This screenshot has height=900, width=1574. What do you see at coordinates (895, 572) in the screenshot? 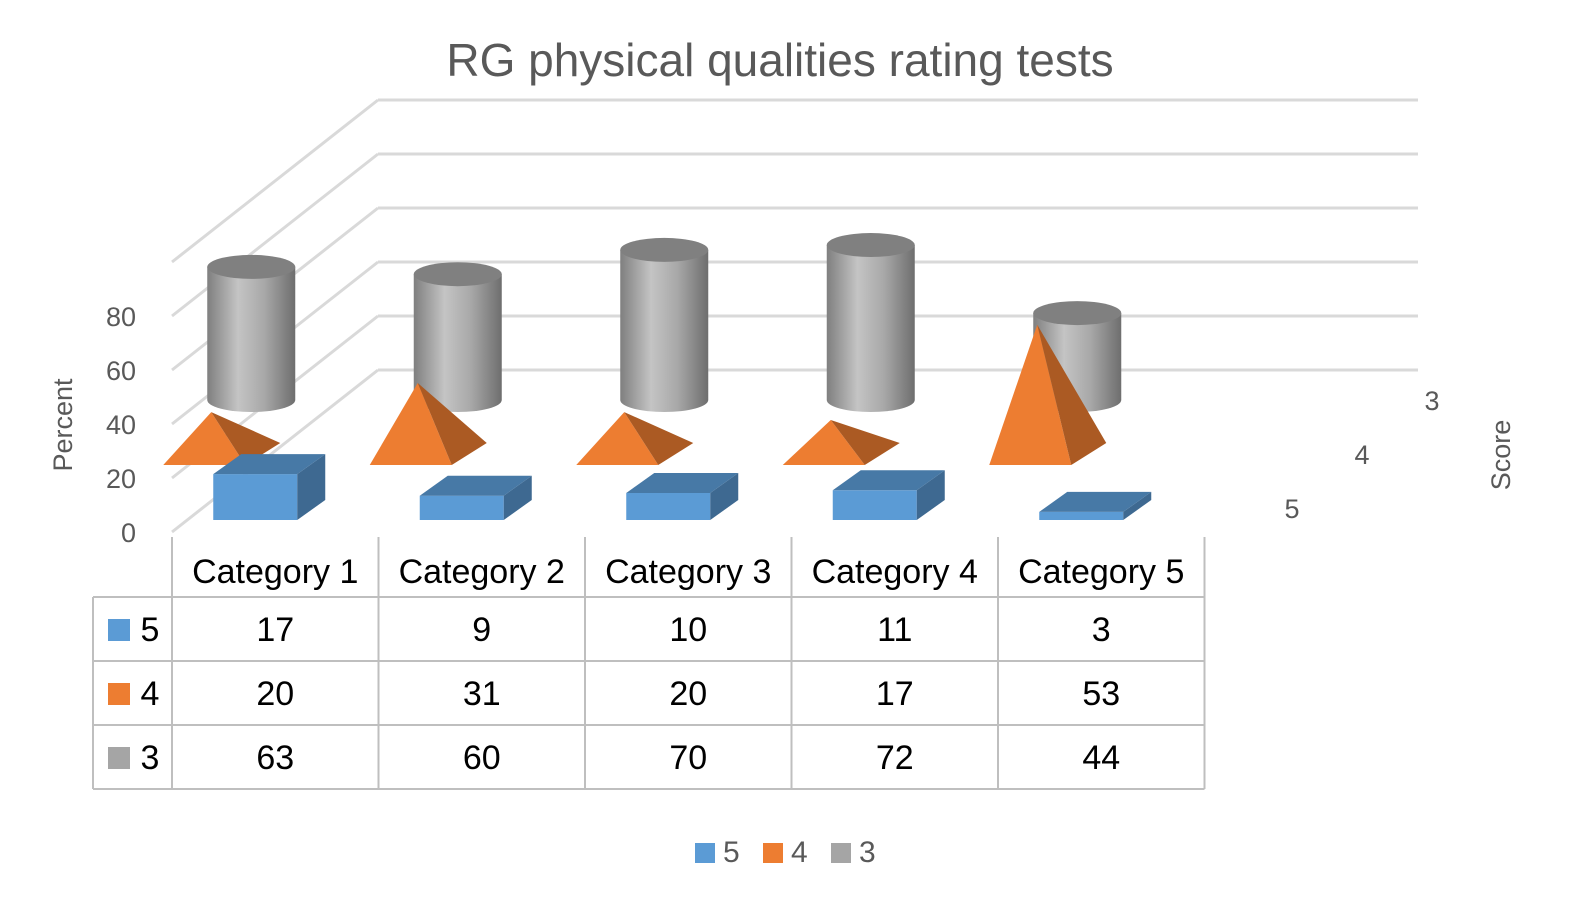
I see `table-header-cell: Category 4` at bounding box center [895, 572].